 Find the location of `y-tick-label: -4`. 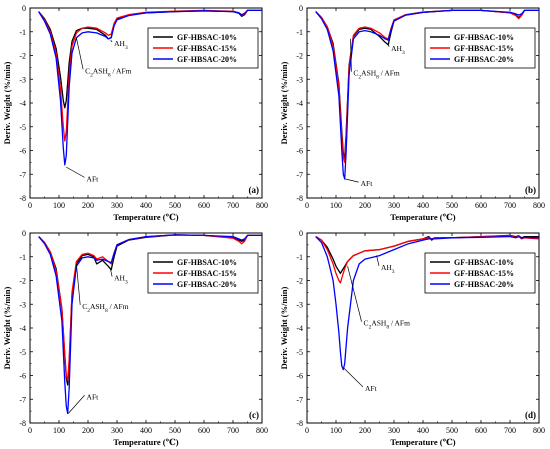

y-tick-label: -4 is located at coordinates (299, 328).